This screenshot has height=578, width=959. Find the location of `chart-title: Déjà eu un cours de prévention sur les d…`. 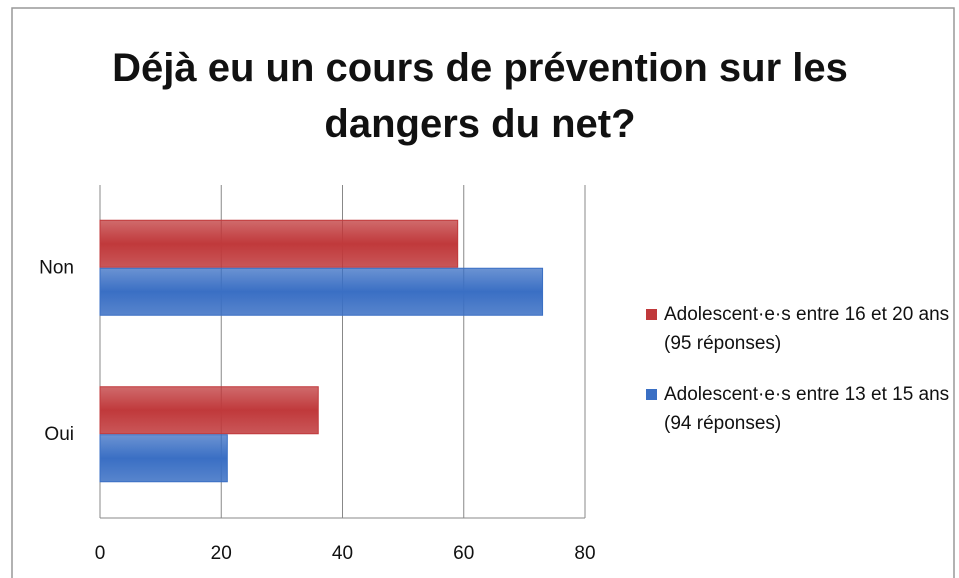

chart-title: Déjà eu un cours de prévention sur les d… is located at coordinates (480, 96).